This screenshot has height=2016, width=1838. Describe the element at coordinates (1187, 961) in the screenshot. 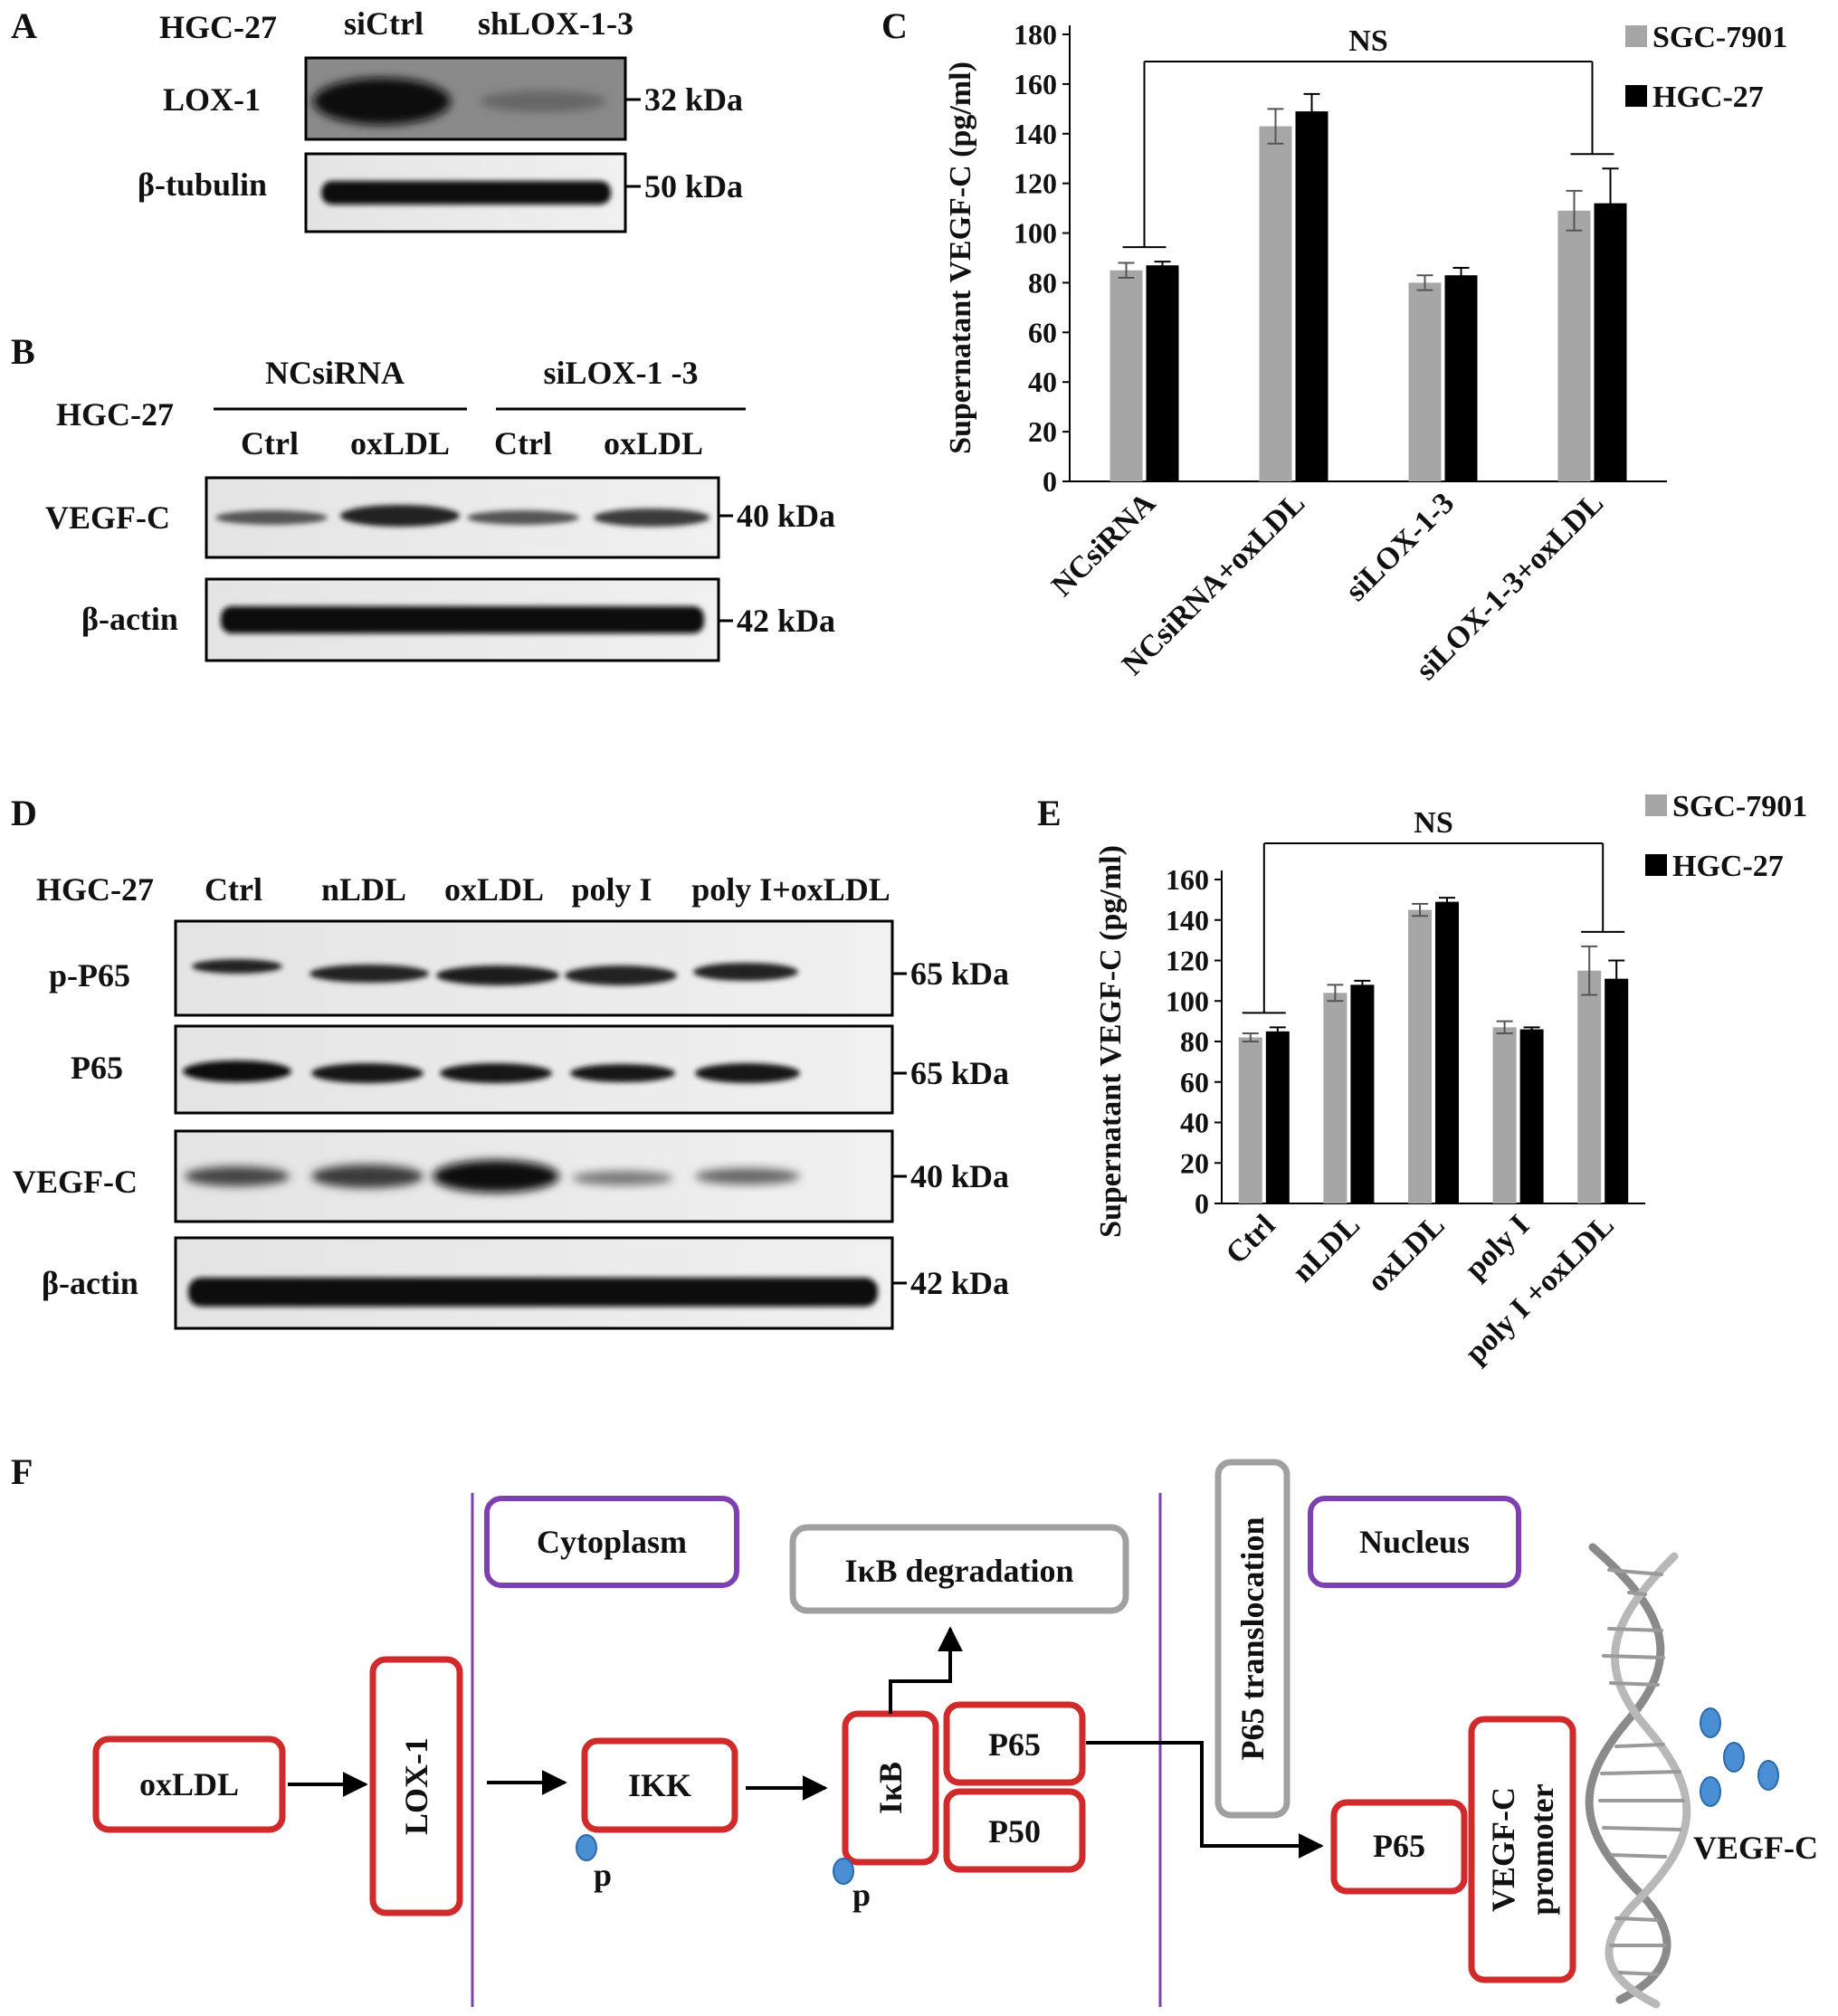

I see `y-tick-label: 120` at that location.